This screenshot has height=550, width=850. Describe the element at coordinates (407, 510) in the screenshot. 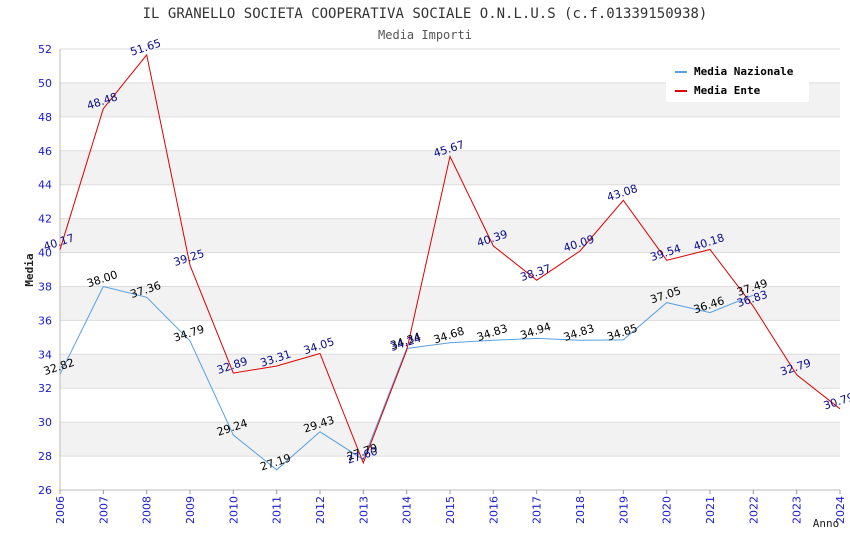

I see `x-tick-label: 2014` at that location.